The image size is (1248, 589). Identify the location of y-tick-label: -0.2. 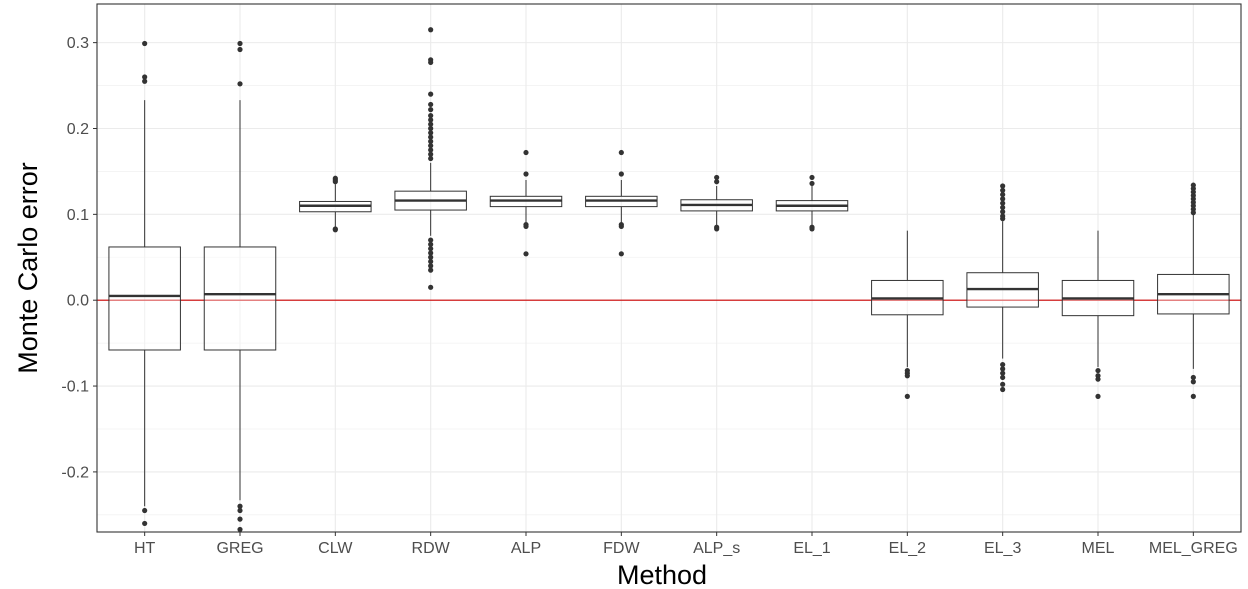
(75, 472).